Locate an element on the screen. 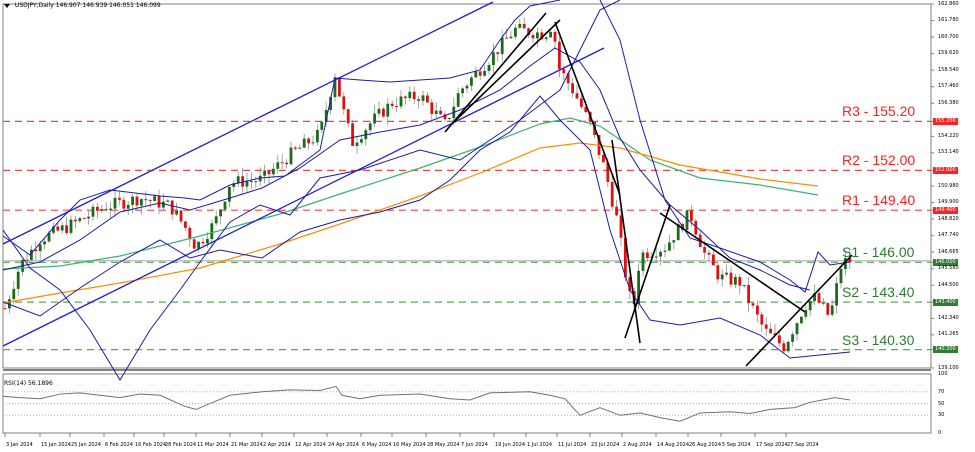  price-tick: 149.900 is located at coordinates (948, 202).